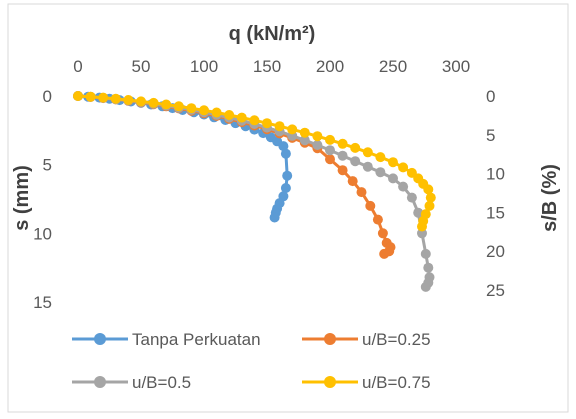 Image resolution: width=576 pixels, height=419 pixels. Describe the element at coordinates (47, 165) in the screenshot. I see `y-tick-label: 5` at that location.